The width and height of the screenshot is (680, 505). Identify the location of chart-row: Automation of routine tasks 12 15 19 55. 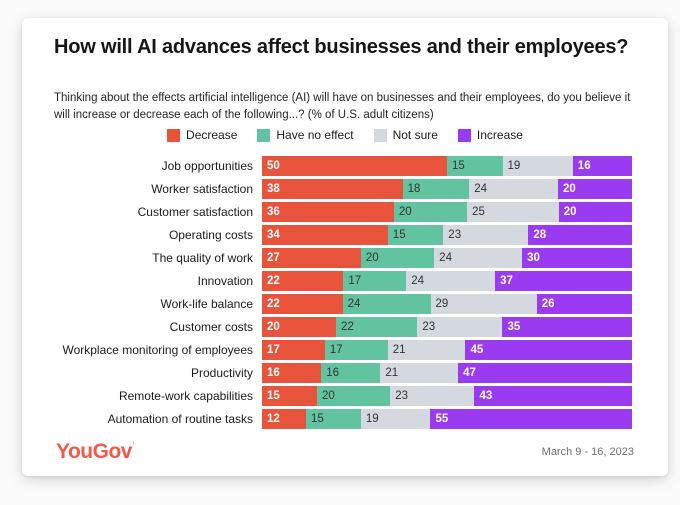
(327, 419).